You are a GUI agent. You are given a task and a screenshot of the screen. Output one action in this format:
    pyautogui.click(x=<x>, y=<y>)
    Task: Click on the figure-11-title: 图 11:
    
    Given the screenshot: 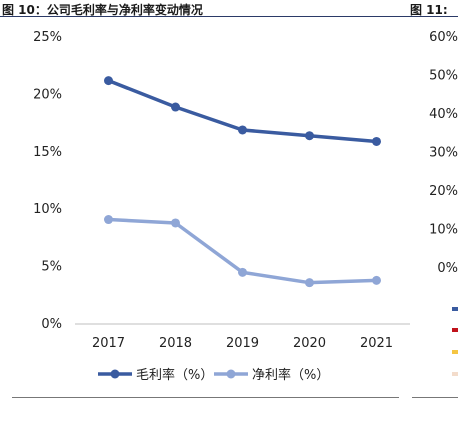 What is the action you would take?
    pyautogui.click(x=429, y=10)
    